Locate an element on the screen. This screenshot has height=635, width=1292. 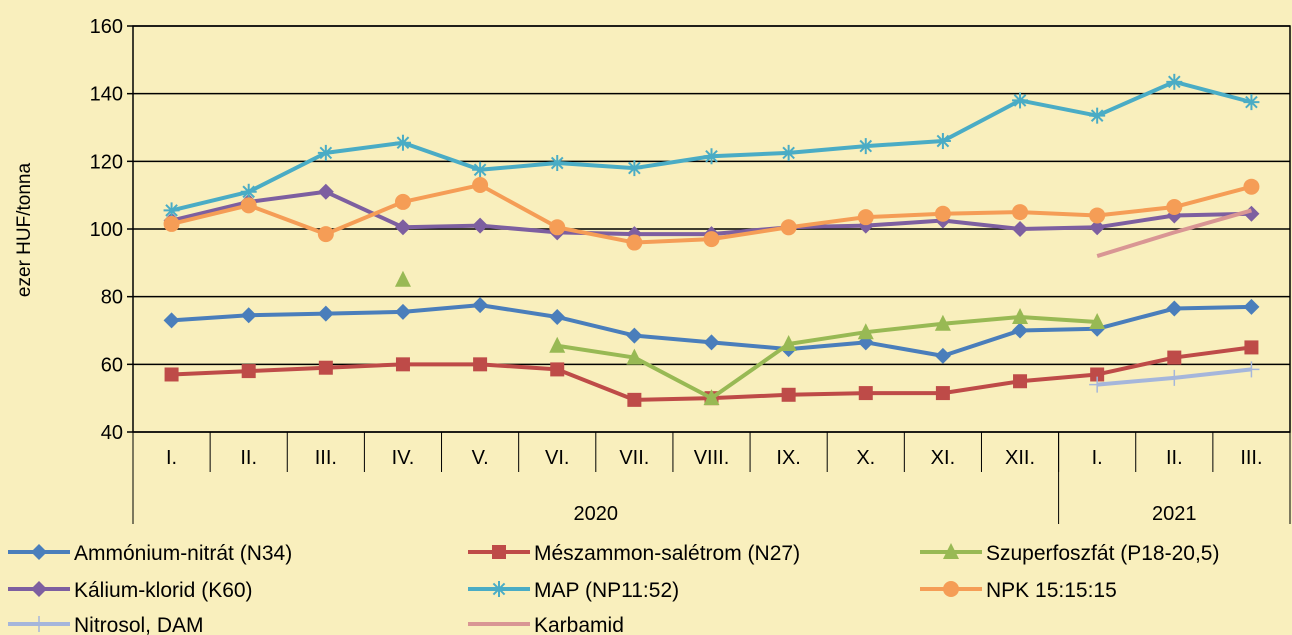
y-axis-label: ezer HUF/tonna is located at coordinates (24, 230).